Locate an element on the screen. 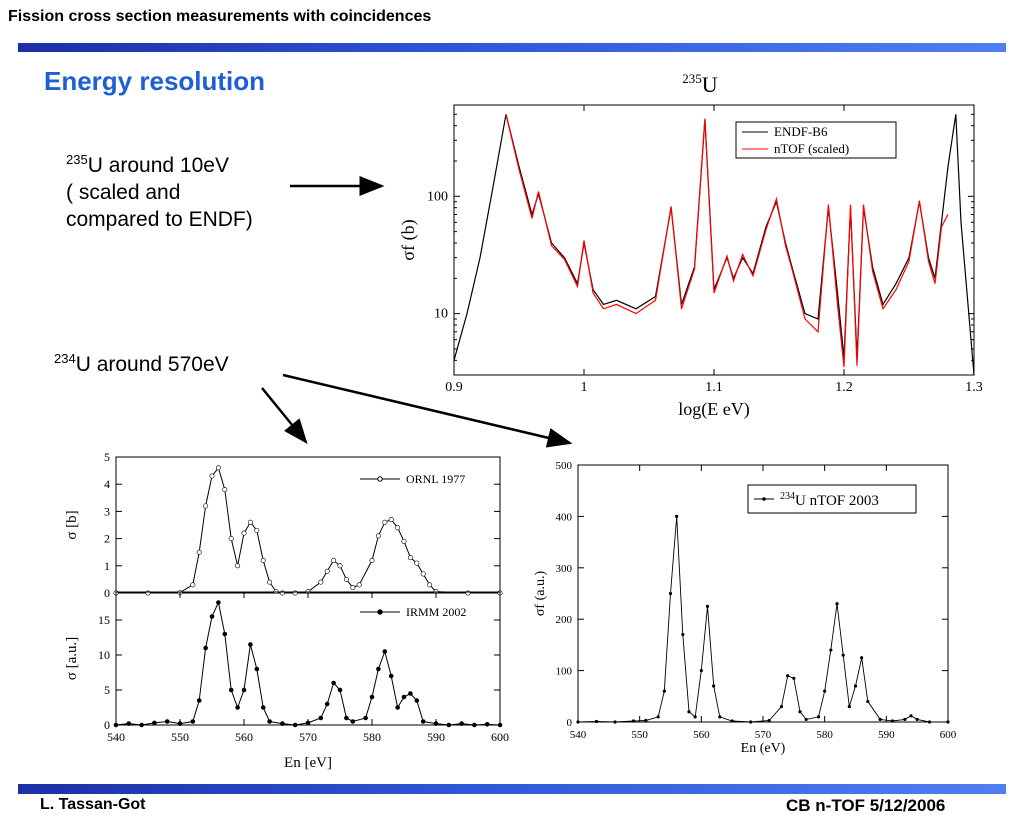 This screenshot has width=1024, height=823. y-axis-label: σf (a.u.) is located at coordinates (540, 594).